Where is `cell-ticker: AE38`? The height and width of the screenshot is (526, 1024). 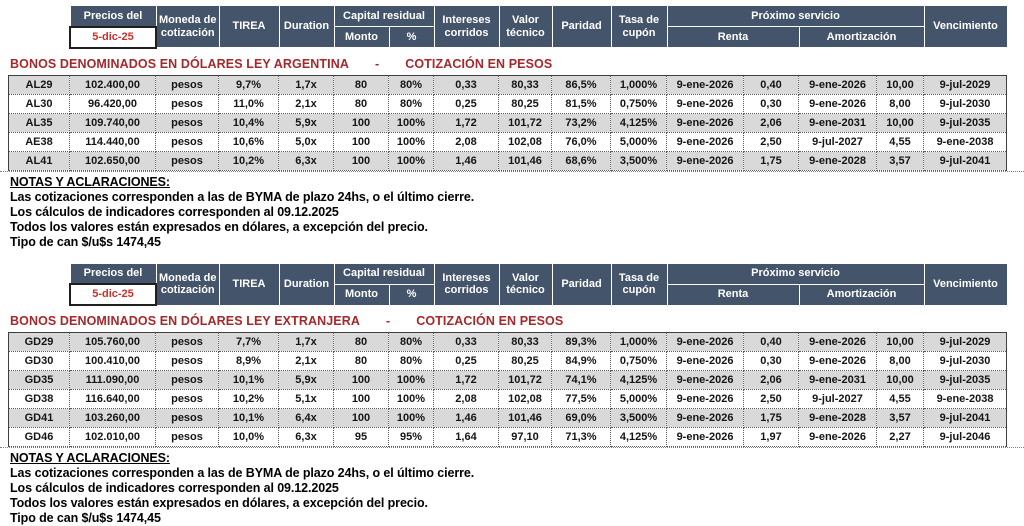
cell-ticker: AE38 is located at coordinates (39, 141).